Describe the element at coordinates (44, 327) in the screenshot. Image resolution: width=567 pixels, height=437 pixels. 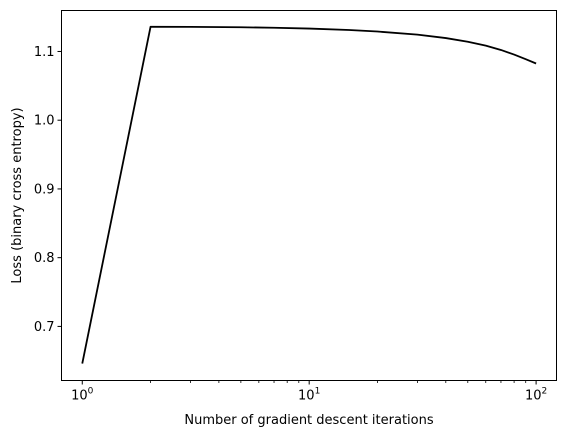
I see `y-tick-label: 0.7` at that location.